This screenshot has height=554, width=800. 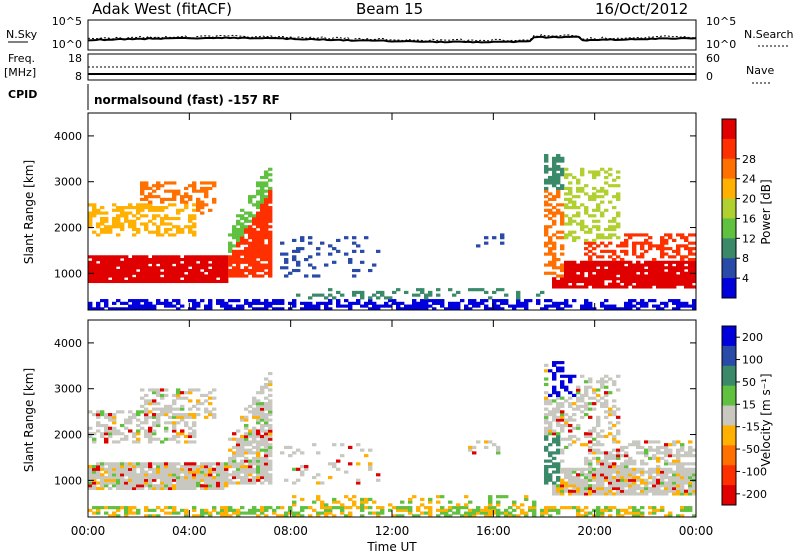 I want to click on power-y-axis-label: Slant Range [km], so click(x=29, y=212).